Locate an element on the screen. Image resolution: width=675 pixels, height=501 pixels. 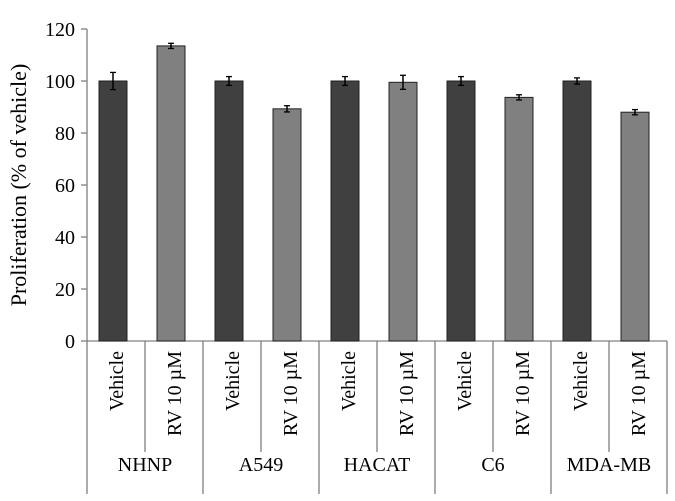
y-tick-label: 100 is located at coordinates (60, 82).